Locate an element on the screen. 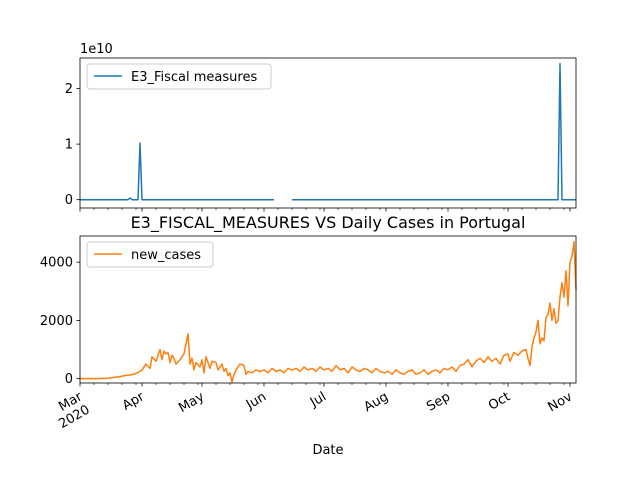  bottom-legend-box is located at coordinates (150, 254).